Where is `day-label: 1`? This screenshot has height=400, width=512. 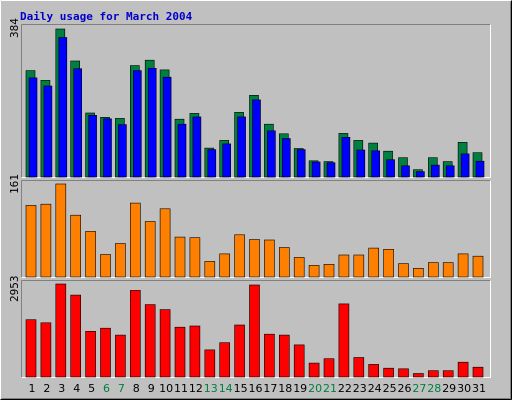
day-label: 1 is located at coordinates (32, 388).